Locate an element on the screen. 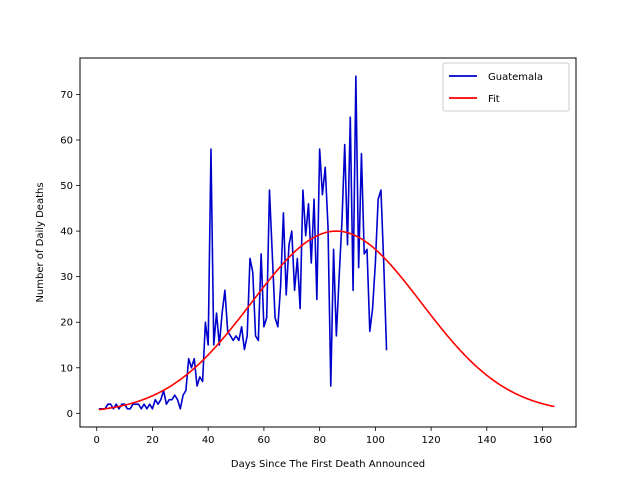 This screenshot has width=640, height=480. legend-label-fit: Fit is located at coordinates (494, 99).